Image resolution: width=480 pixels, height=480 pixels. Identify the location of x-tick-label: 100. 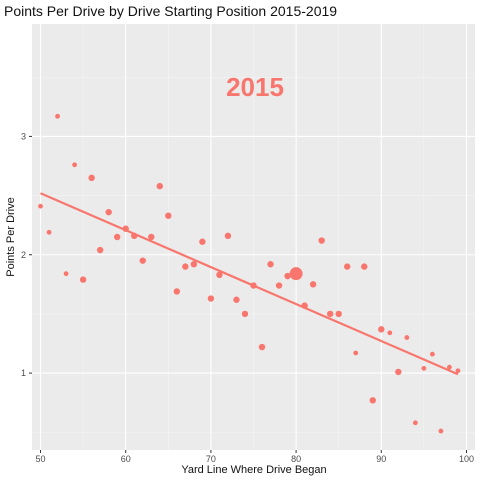
(466, 459).